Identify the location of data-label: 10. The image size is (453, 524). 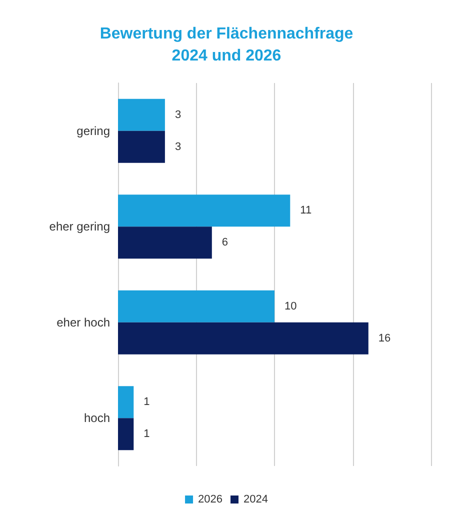
(290, 306).